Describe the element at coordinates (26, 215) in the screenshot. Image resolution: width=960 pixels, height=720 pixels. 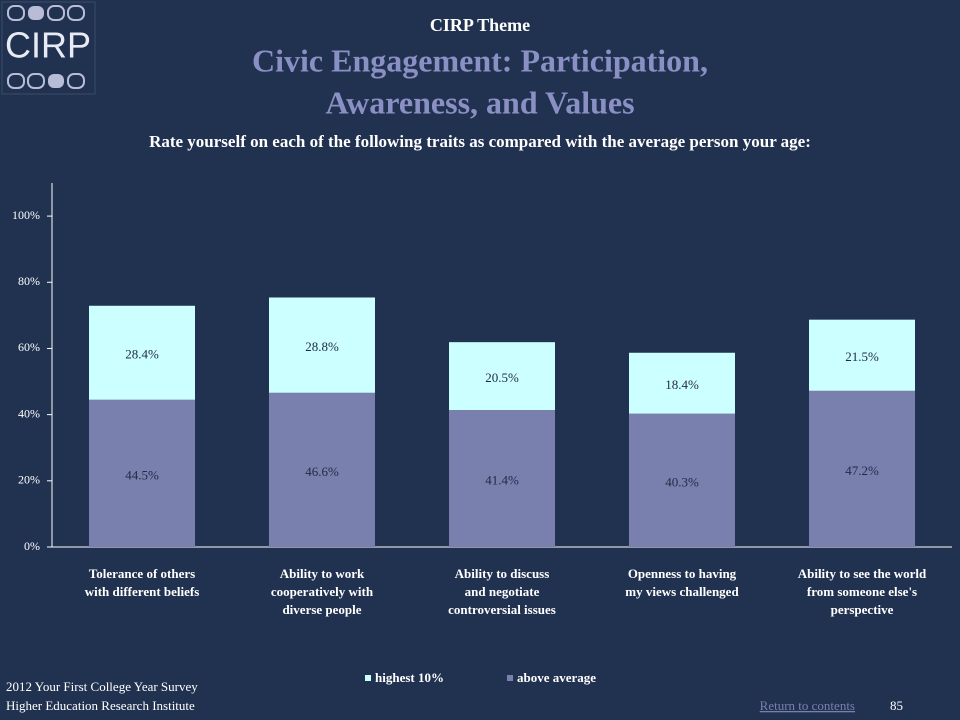
I see `y-tick-label: 100%` at that location.